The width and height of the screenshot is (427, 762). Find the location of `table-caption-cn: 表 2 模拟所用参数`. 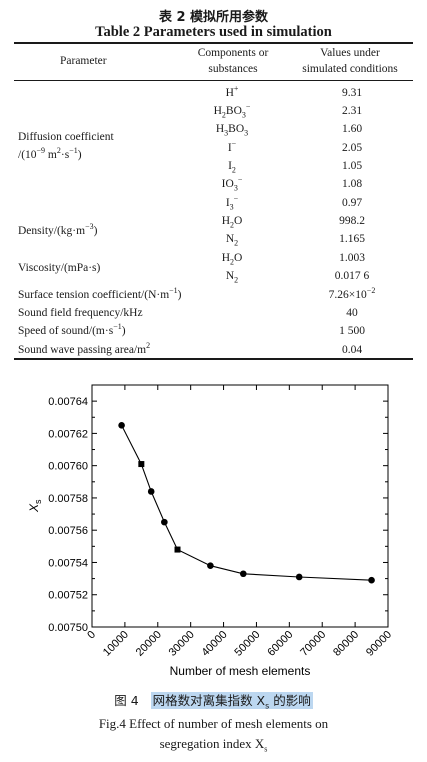

table-caption-cn: 表 2 模拟所用参数 is located at coordinates (213, 17).